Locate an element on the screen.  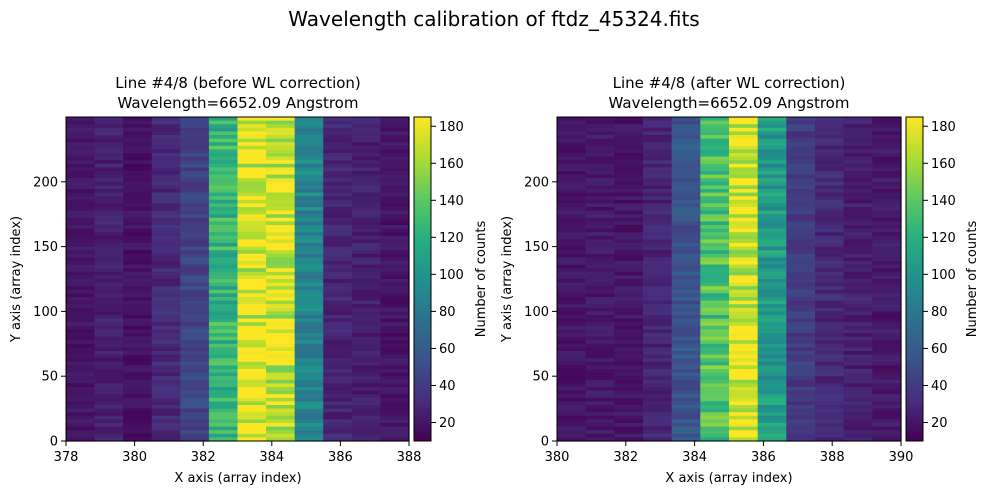
panel-title-line2: Wavelength=6652.09 Angstrom is located at coordinates (238, 103).